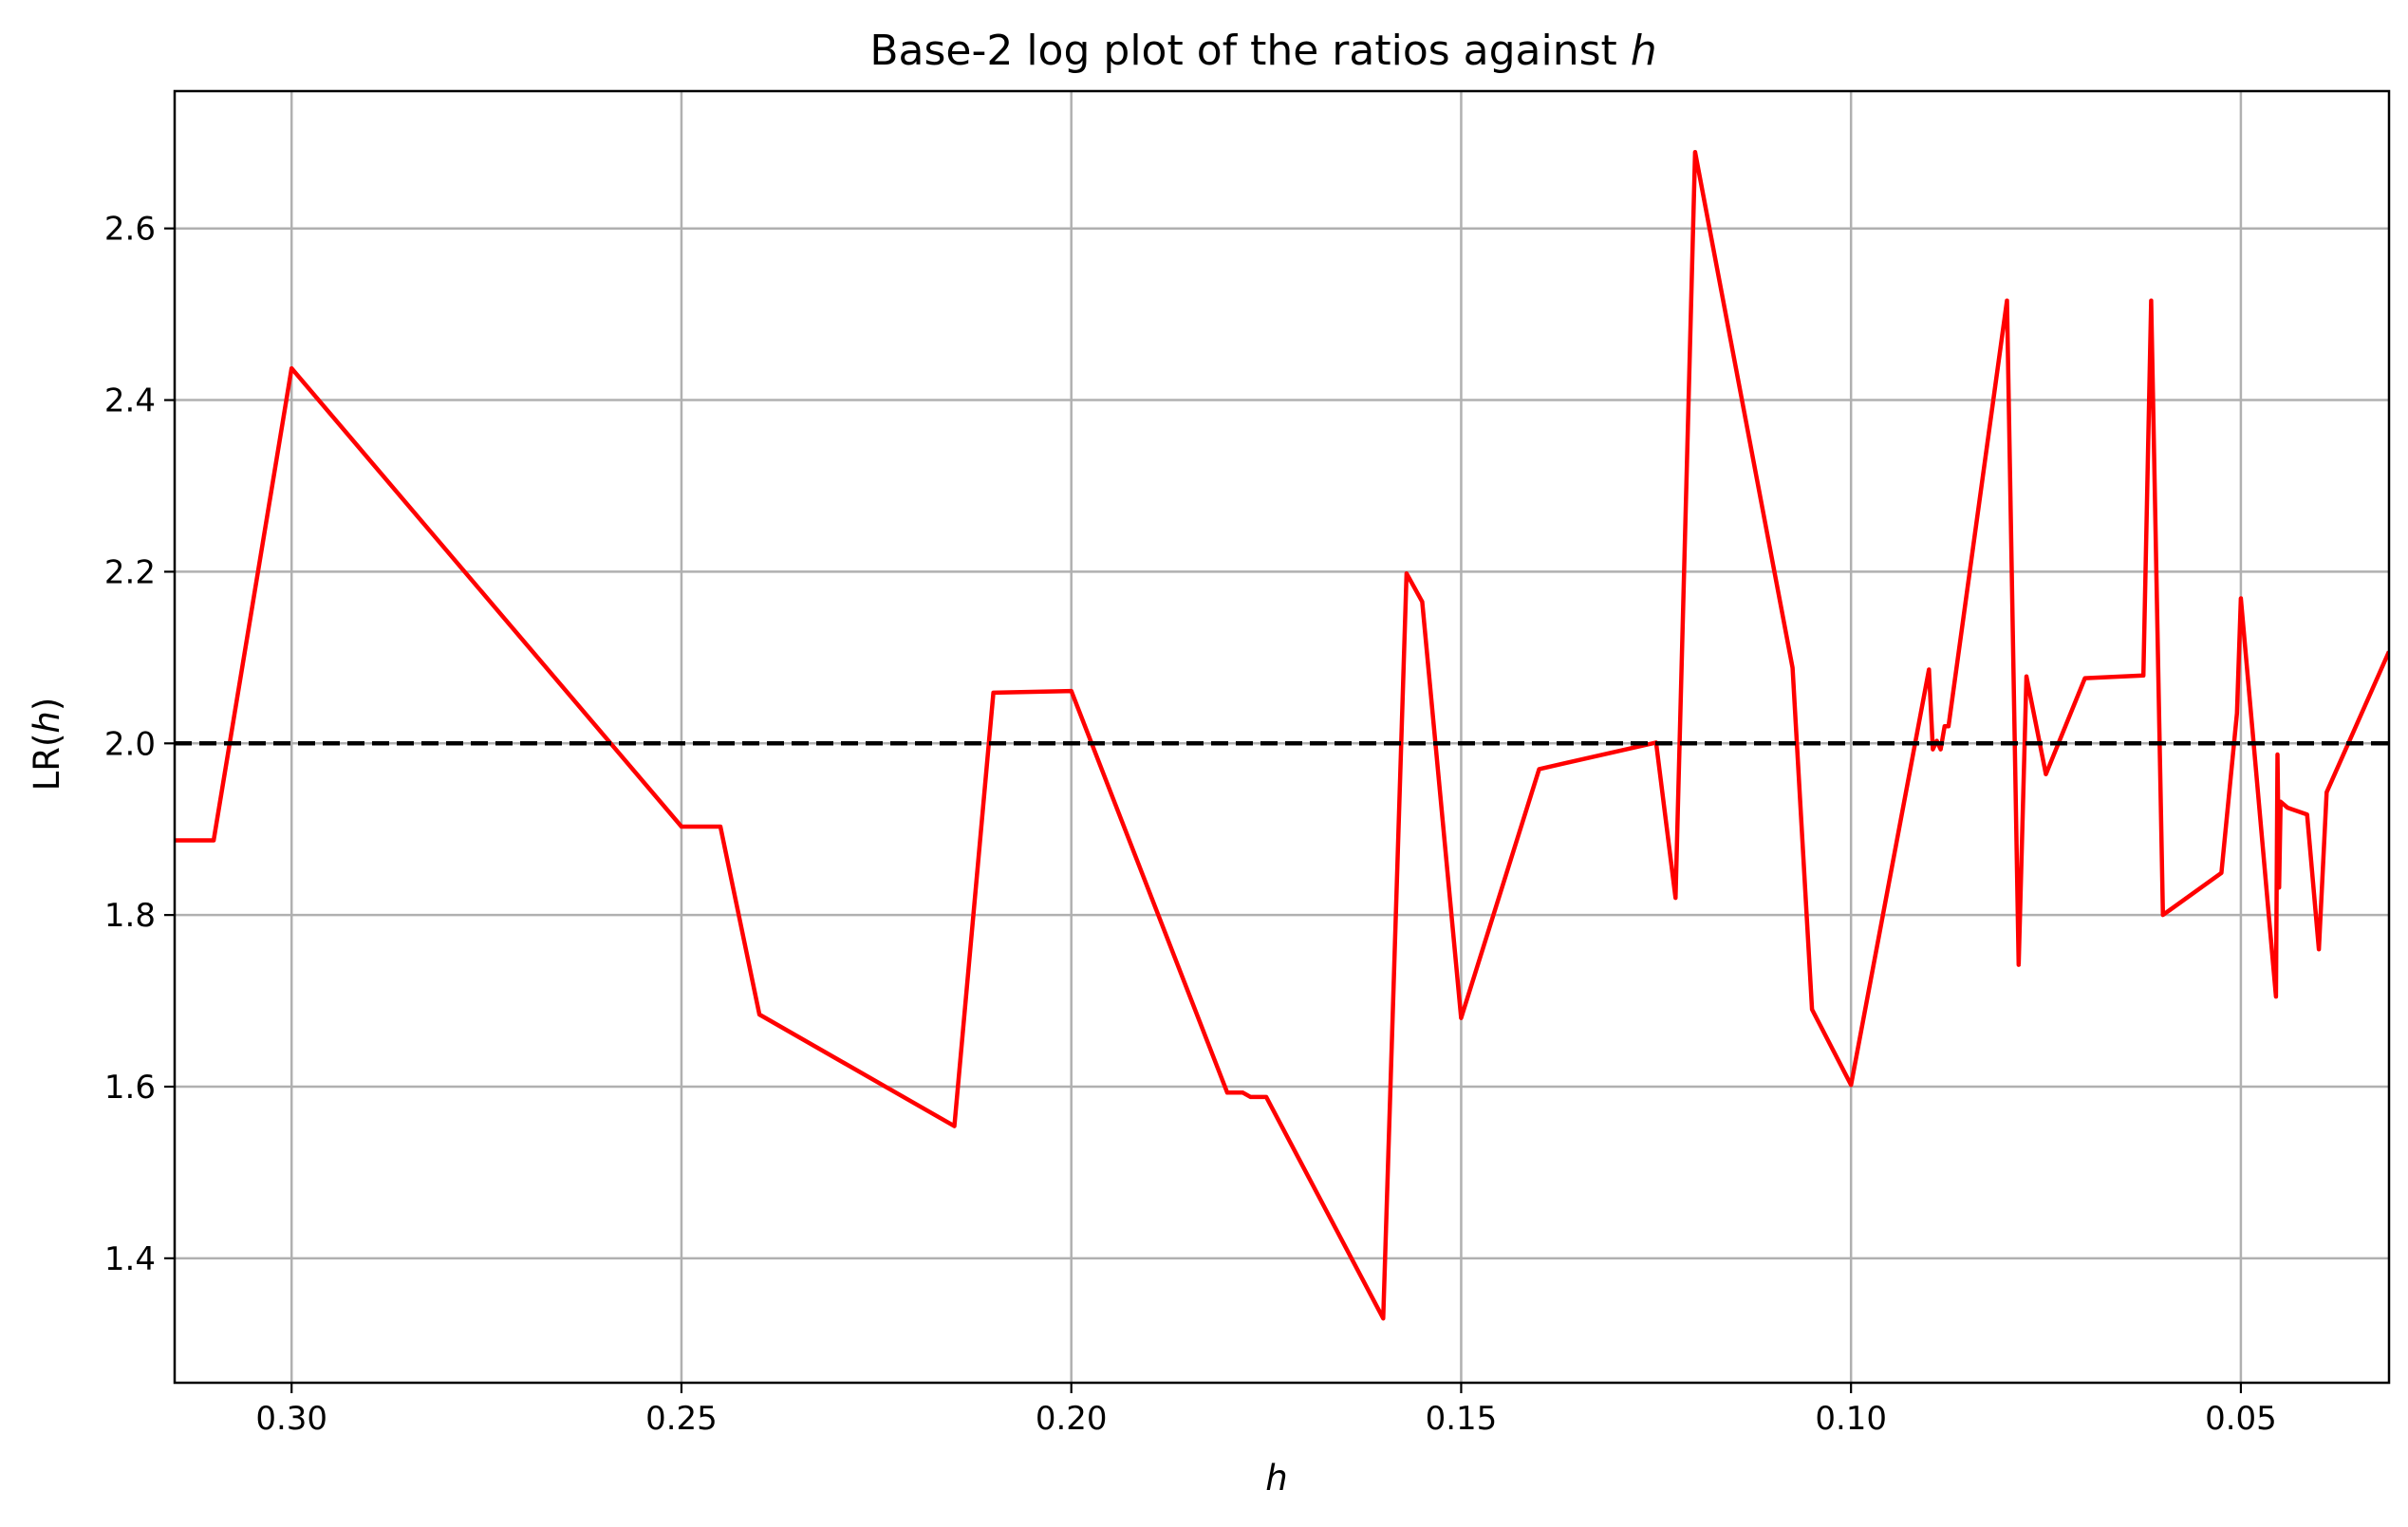  What do you see at coordinates (291, 1419) in the screenshot?
I see `x-tick-label: 0.30` at bounding box center [291, 1419].